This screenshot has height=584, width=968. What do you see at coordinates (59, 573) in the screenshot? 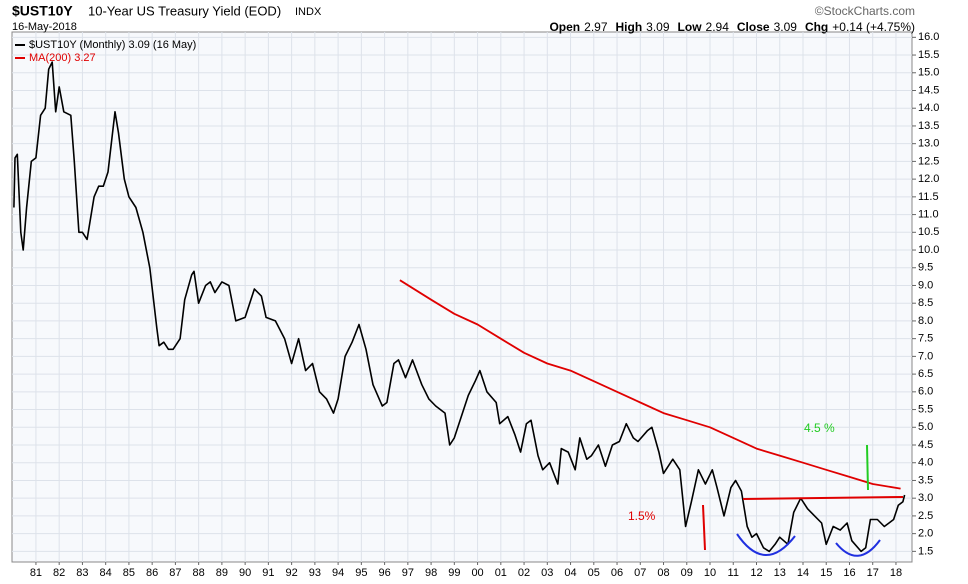
I see `x-tick-label: 82` at bounding box center [59, 573].